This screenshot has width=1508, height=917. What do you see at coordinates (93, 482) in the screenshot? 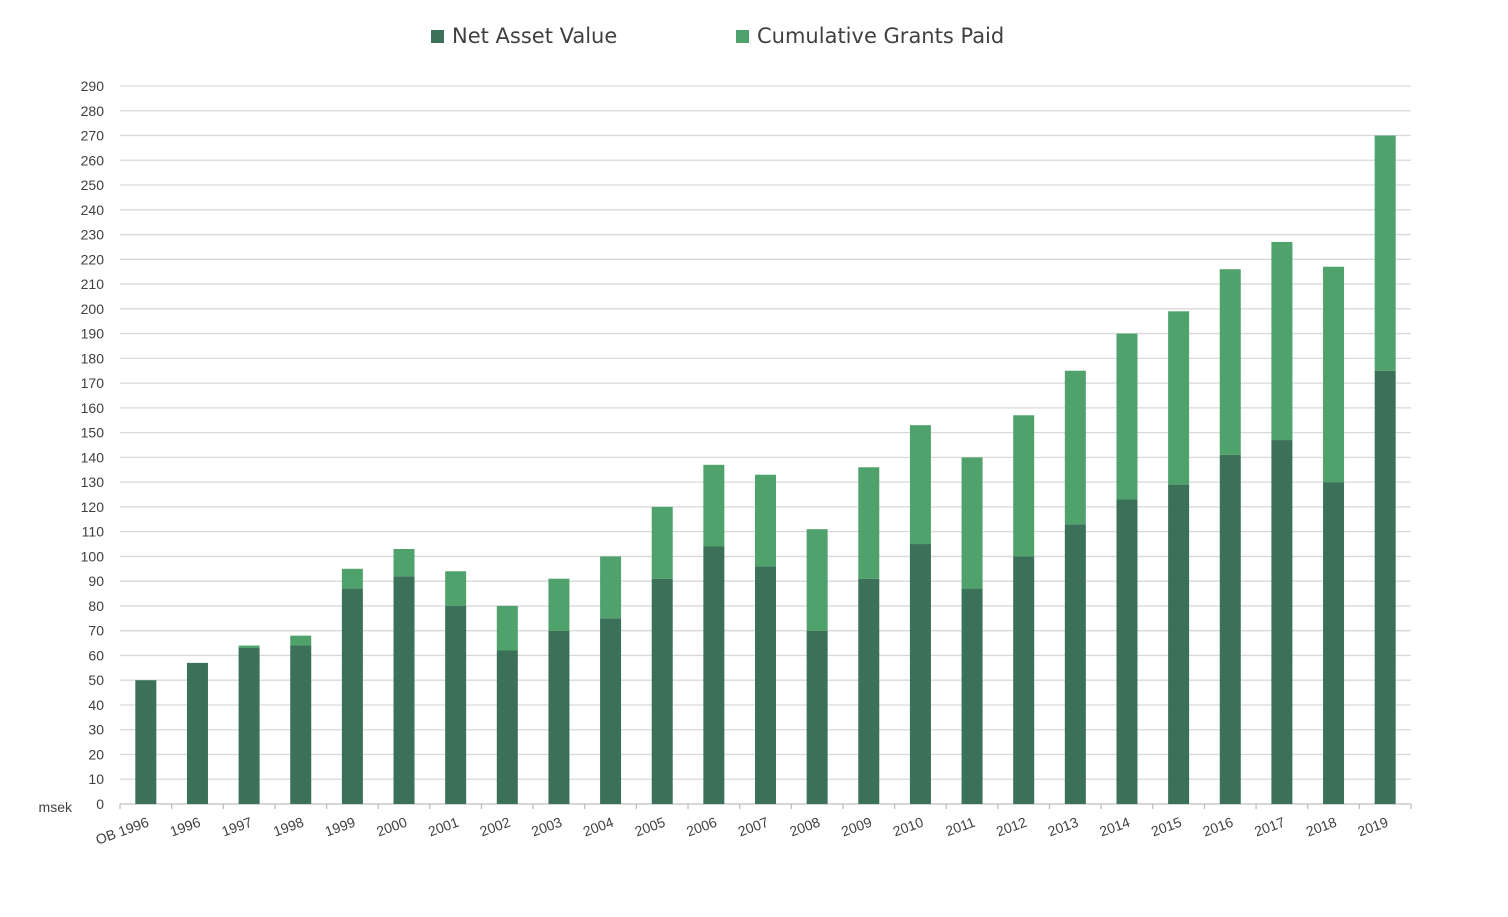
I see `y-tick-label: 130` at bounding box center [93, 482].